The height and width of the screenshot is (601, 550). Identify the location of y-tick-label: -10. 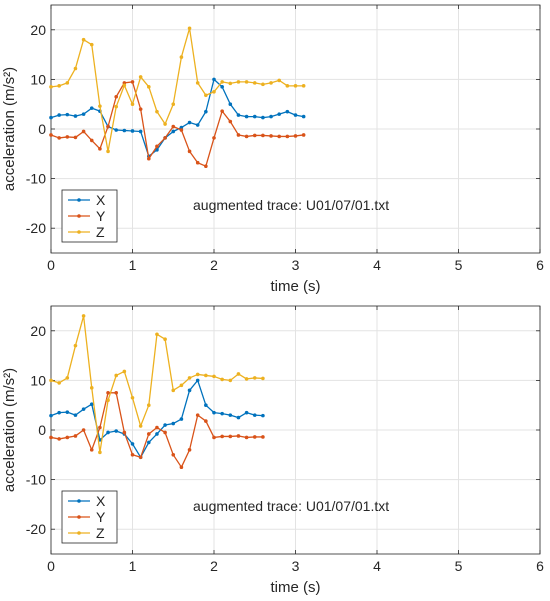
(36, 179).